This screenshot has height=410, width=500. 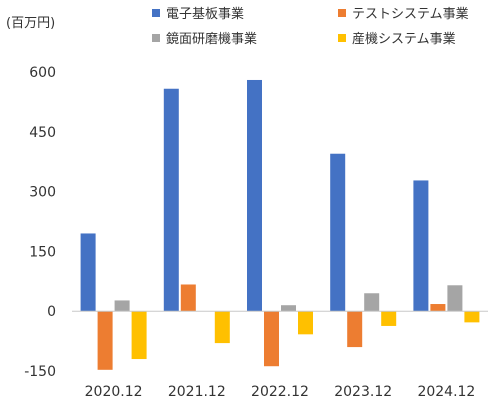 What do you see at coordinates (438, 308) in the screenshot?
I see `bar-2024-12-s2` at bounding box center [438, 308].